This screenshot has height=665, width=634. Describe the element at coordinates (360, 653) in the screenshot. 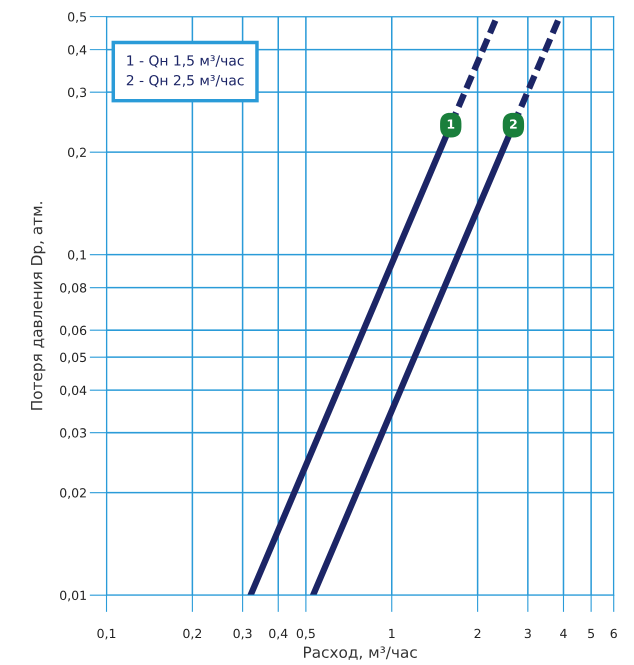

I see `x-axis-title: Расход, м³/час` at that location.